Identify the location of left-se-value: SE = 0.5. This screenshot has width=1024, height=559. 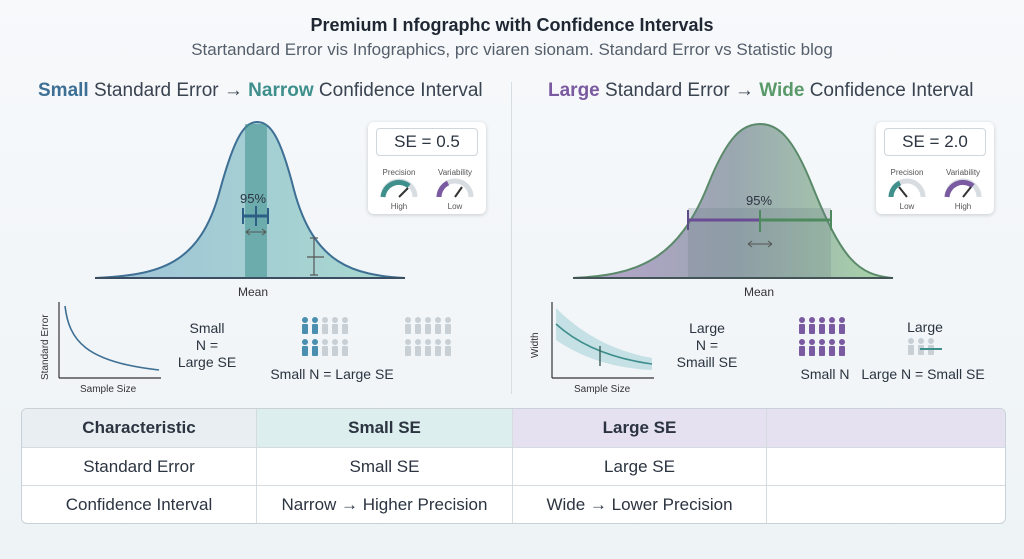
(427, 142).